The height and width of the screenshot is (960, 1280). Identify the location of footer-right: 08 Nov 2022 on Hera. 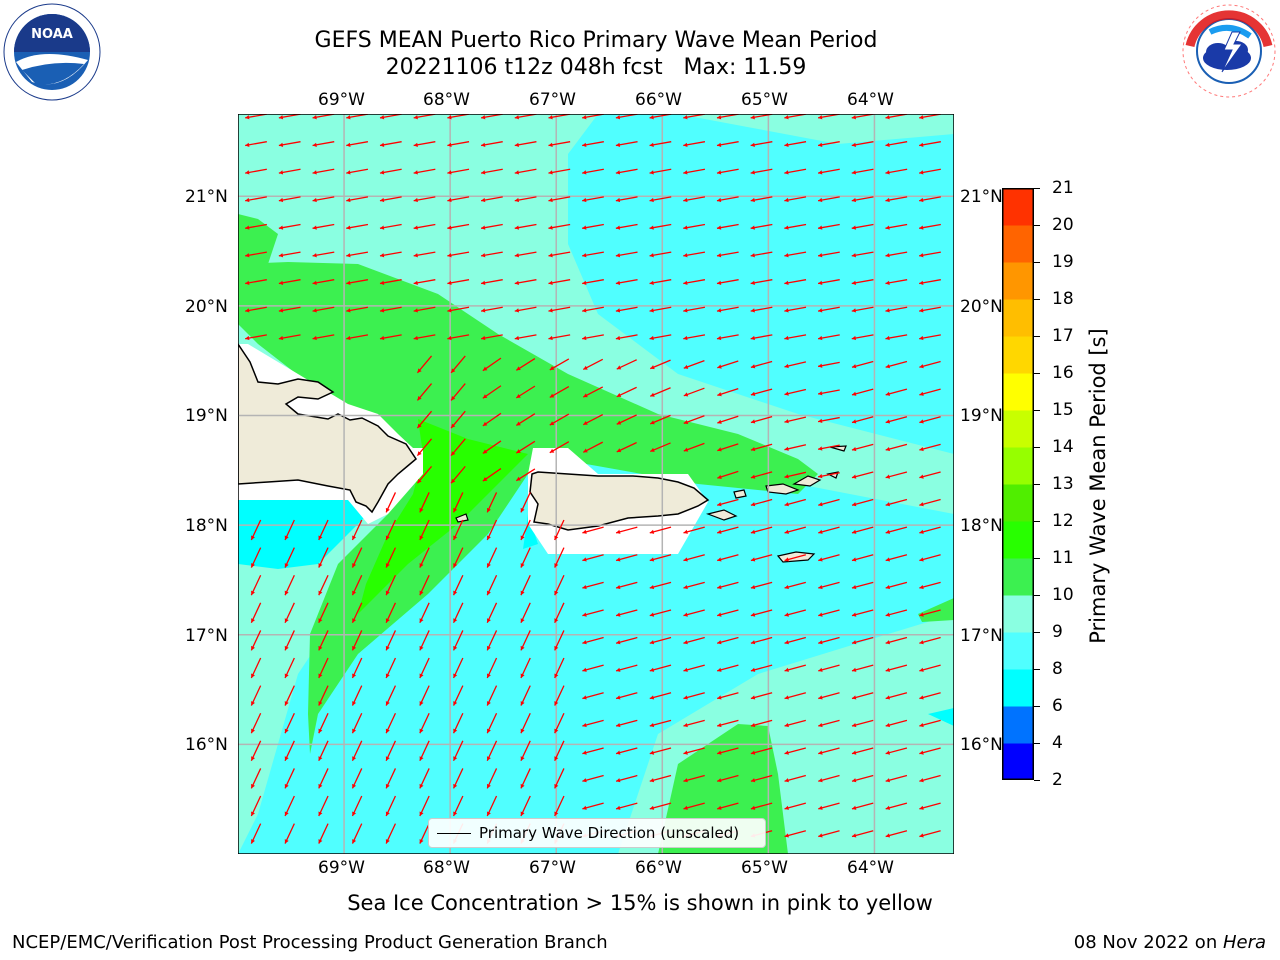
(1170, 942).